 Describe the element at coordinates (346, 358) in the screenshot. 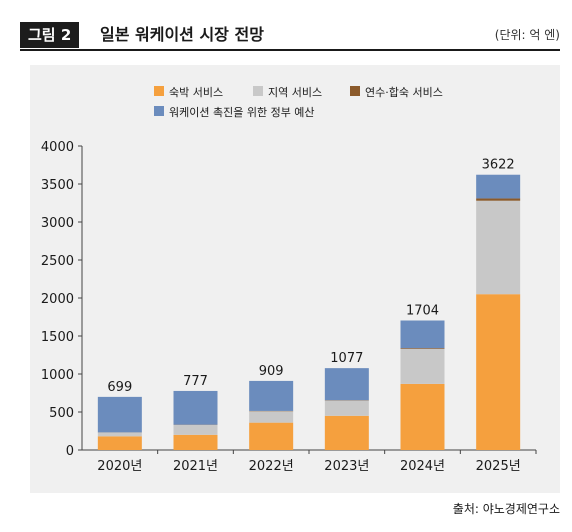

I see `bar-total-label: 1077` at that location.